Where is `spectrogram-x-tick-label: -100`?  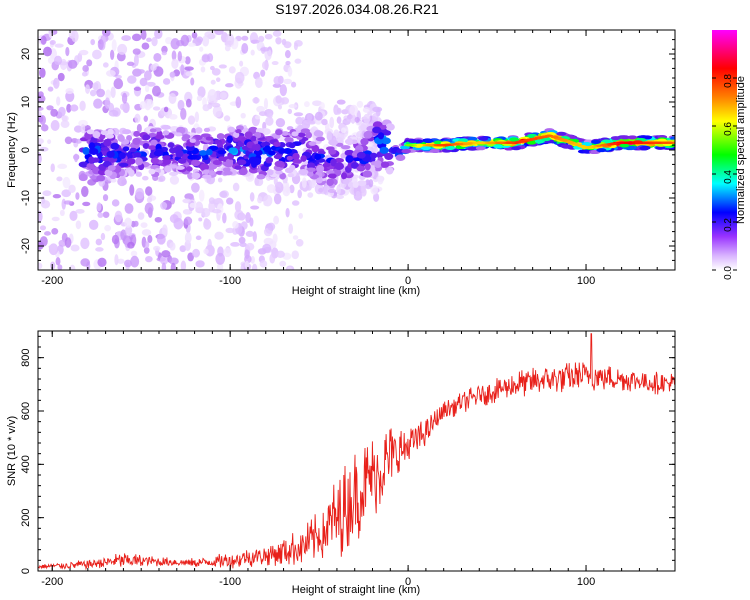 spectrogram-x-tick-label: -100 is located at coordinates (230, 281).